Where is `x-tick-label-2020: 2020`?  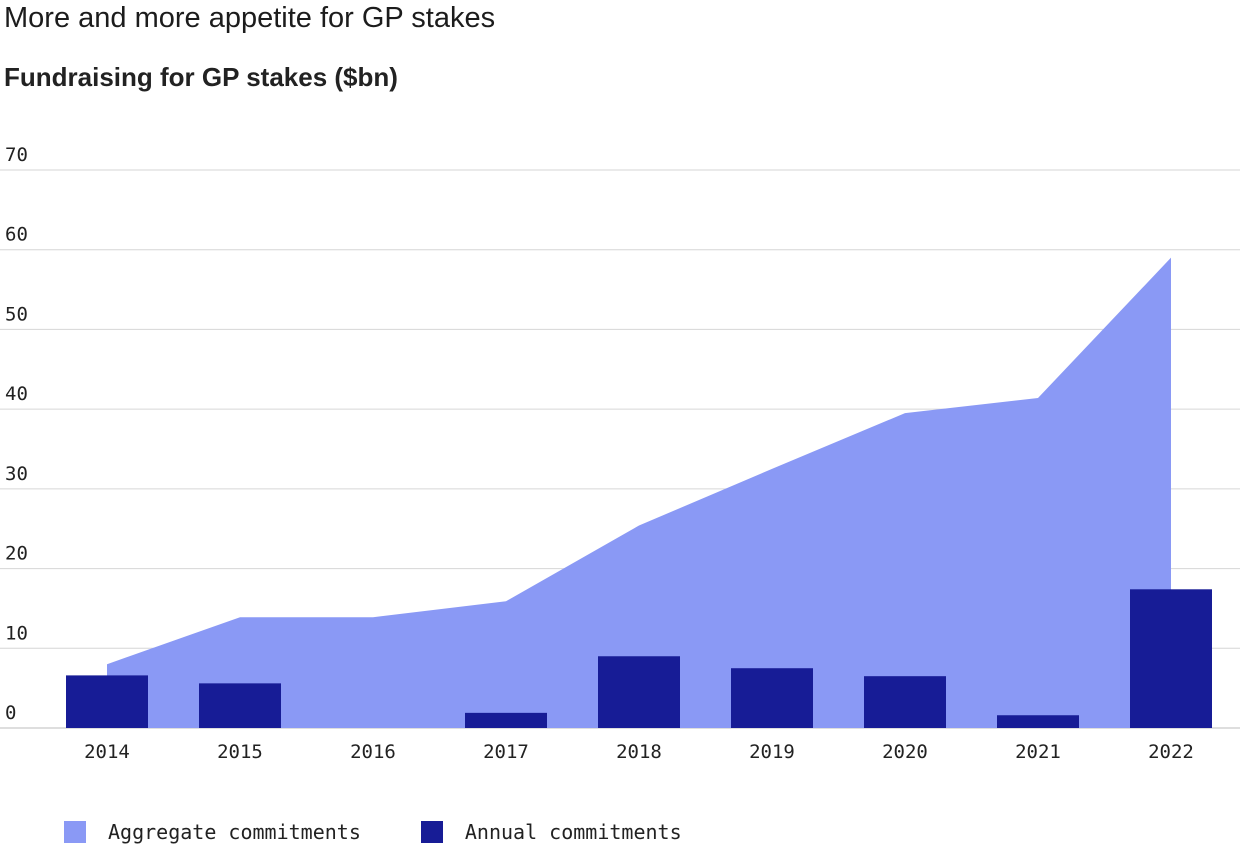 x-tick-label-2020: 2020 is located at coordinates (905, 752).